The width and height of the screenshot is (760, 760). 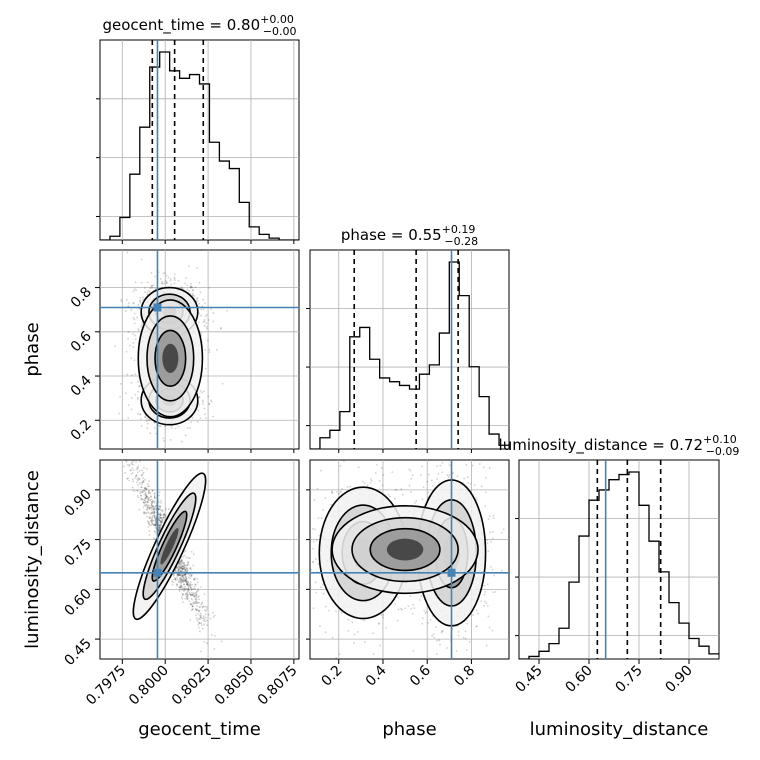 I want to click on x-tick-label: 0.45, so click(x=528, y=679).